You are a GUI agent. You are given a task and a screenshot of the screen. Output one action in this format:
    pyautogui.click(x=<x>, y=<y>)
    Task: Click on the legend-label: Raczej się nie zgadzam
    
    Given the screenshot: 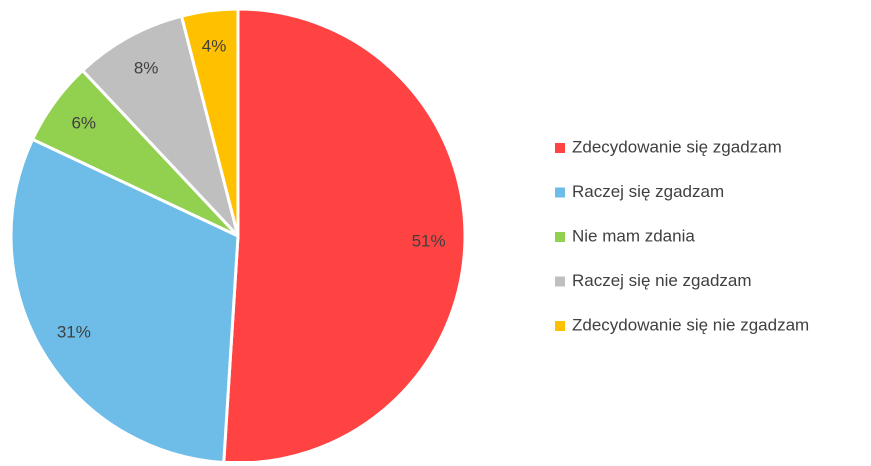 What is the action you would take?
    pyautogui.click(x=662, y=280)
    